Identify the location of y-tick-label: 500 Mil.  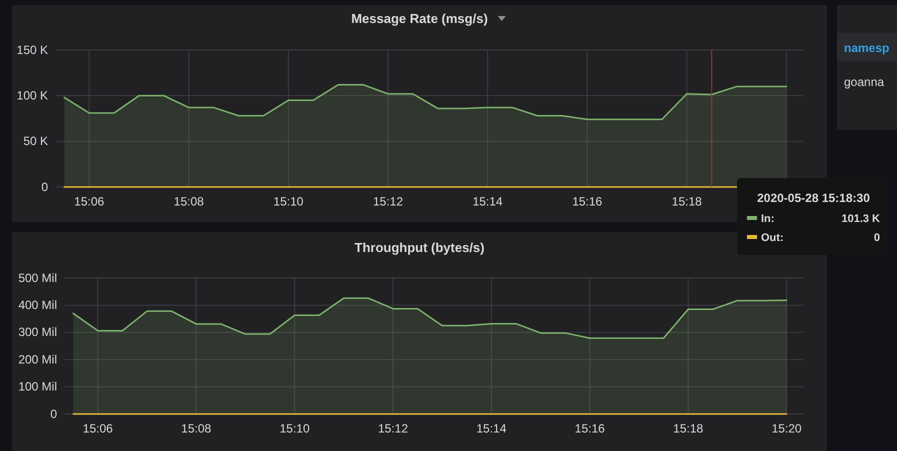
(37, 277).